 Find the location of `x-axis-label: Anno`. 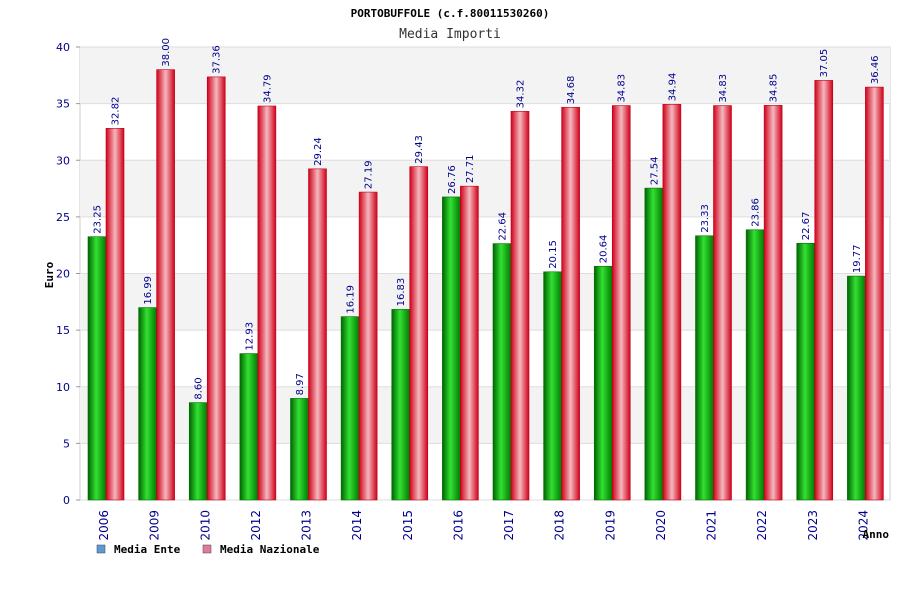

x-axis-label: Anno is located at coordinates (876, 534).